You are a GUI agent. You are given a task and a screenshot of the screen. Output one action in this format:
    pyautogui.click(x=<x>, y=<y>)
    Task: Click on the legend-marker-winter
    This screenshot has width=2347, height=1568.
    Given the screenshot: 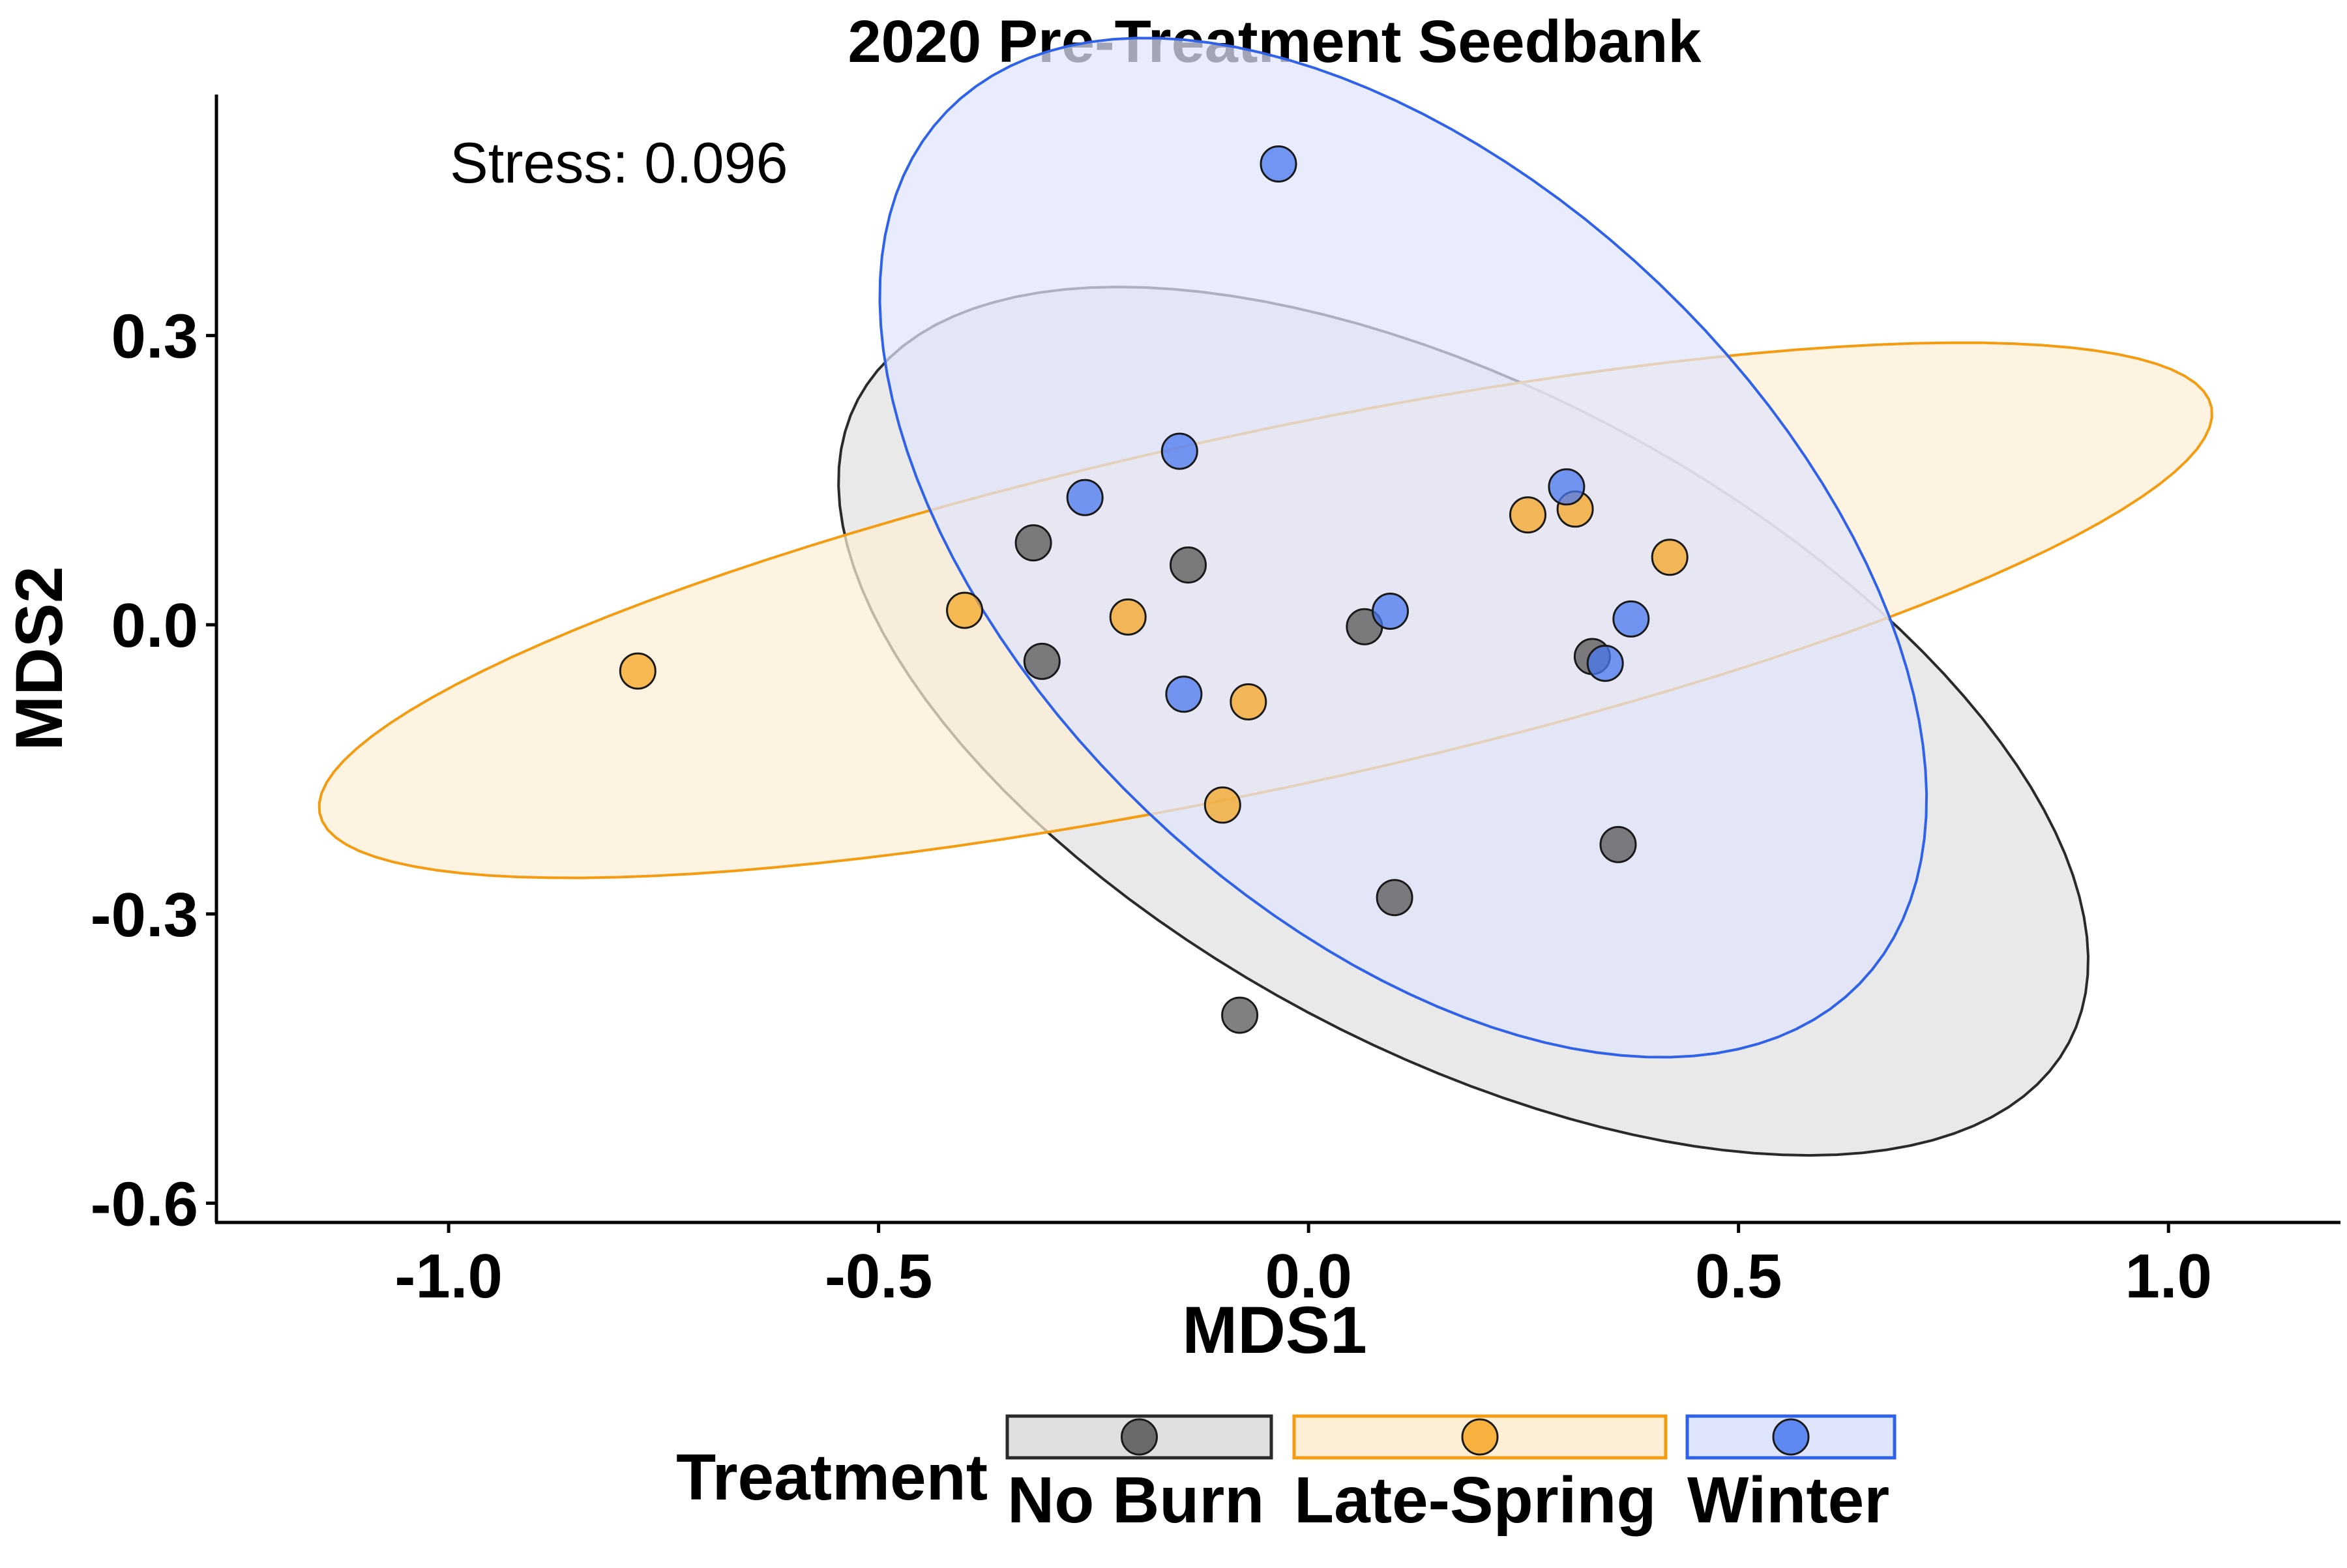 What is the action you would take?
    pyautogui.click(x=1791, y=1437)
    